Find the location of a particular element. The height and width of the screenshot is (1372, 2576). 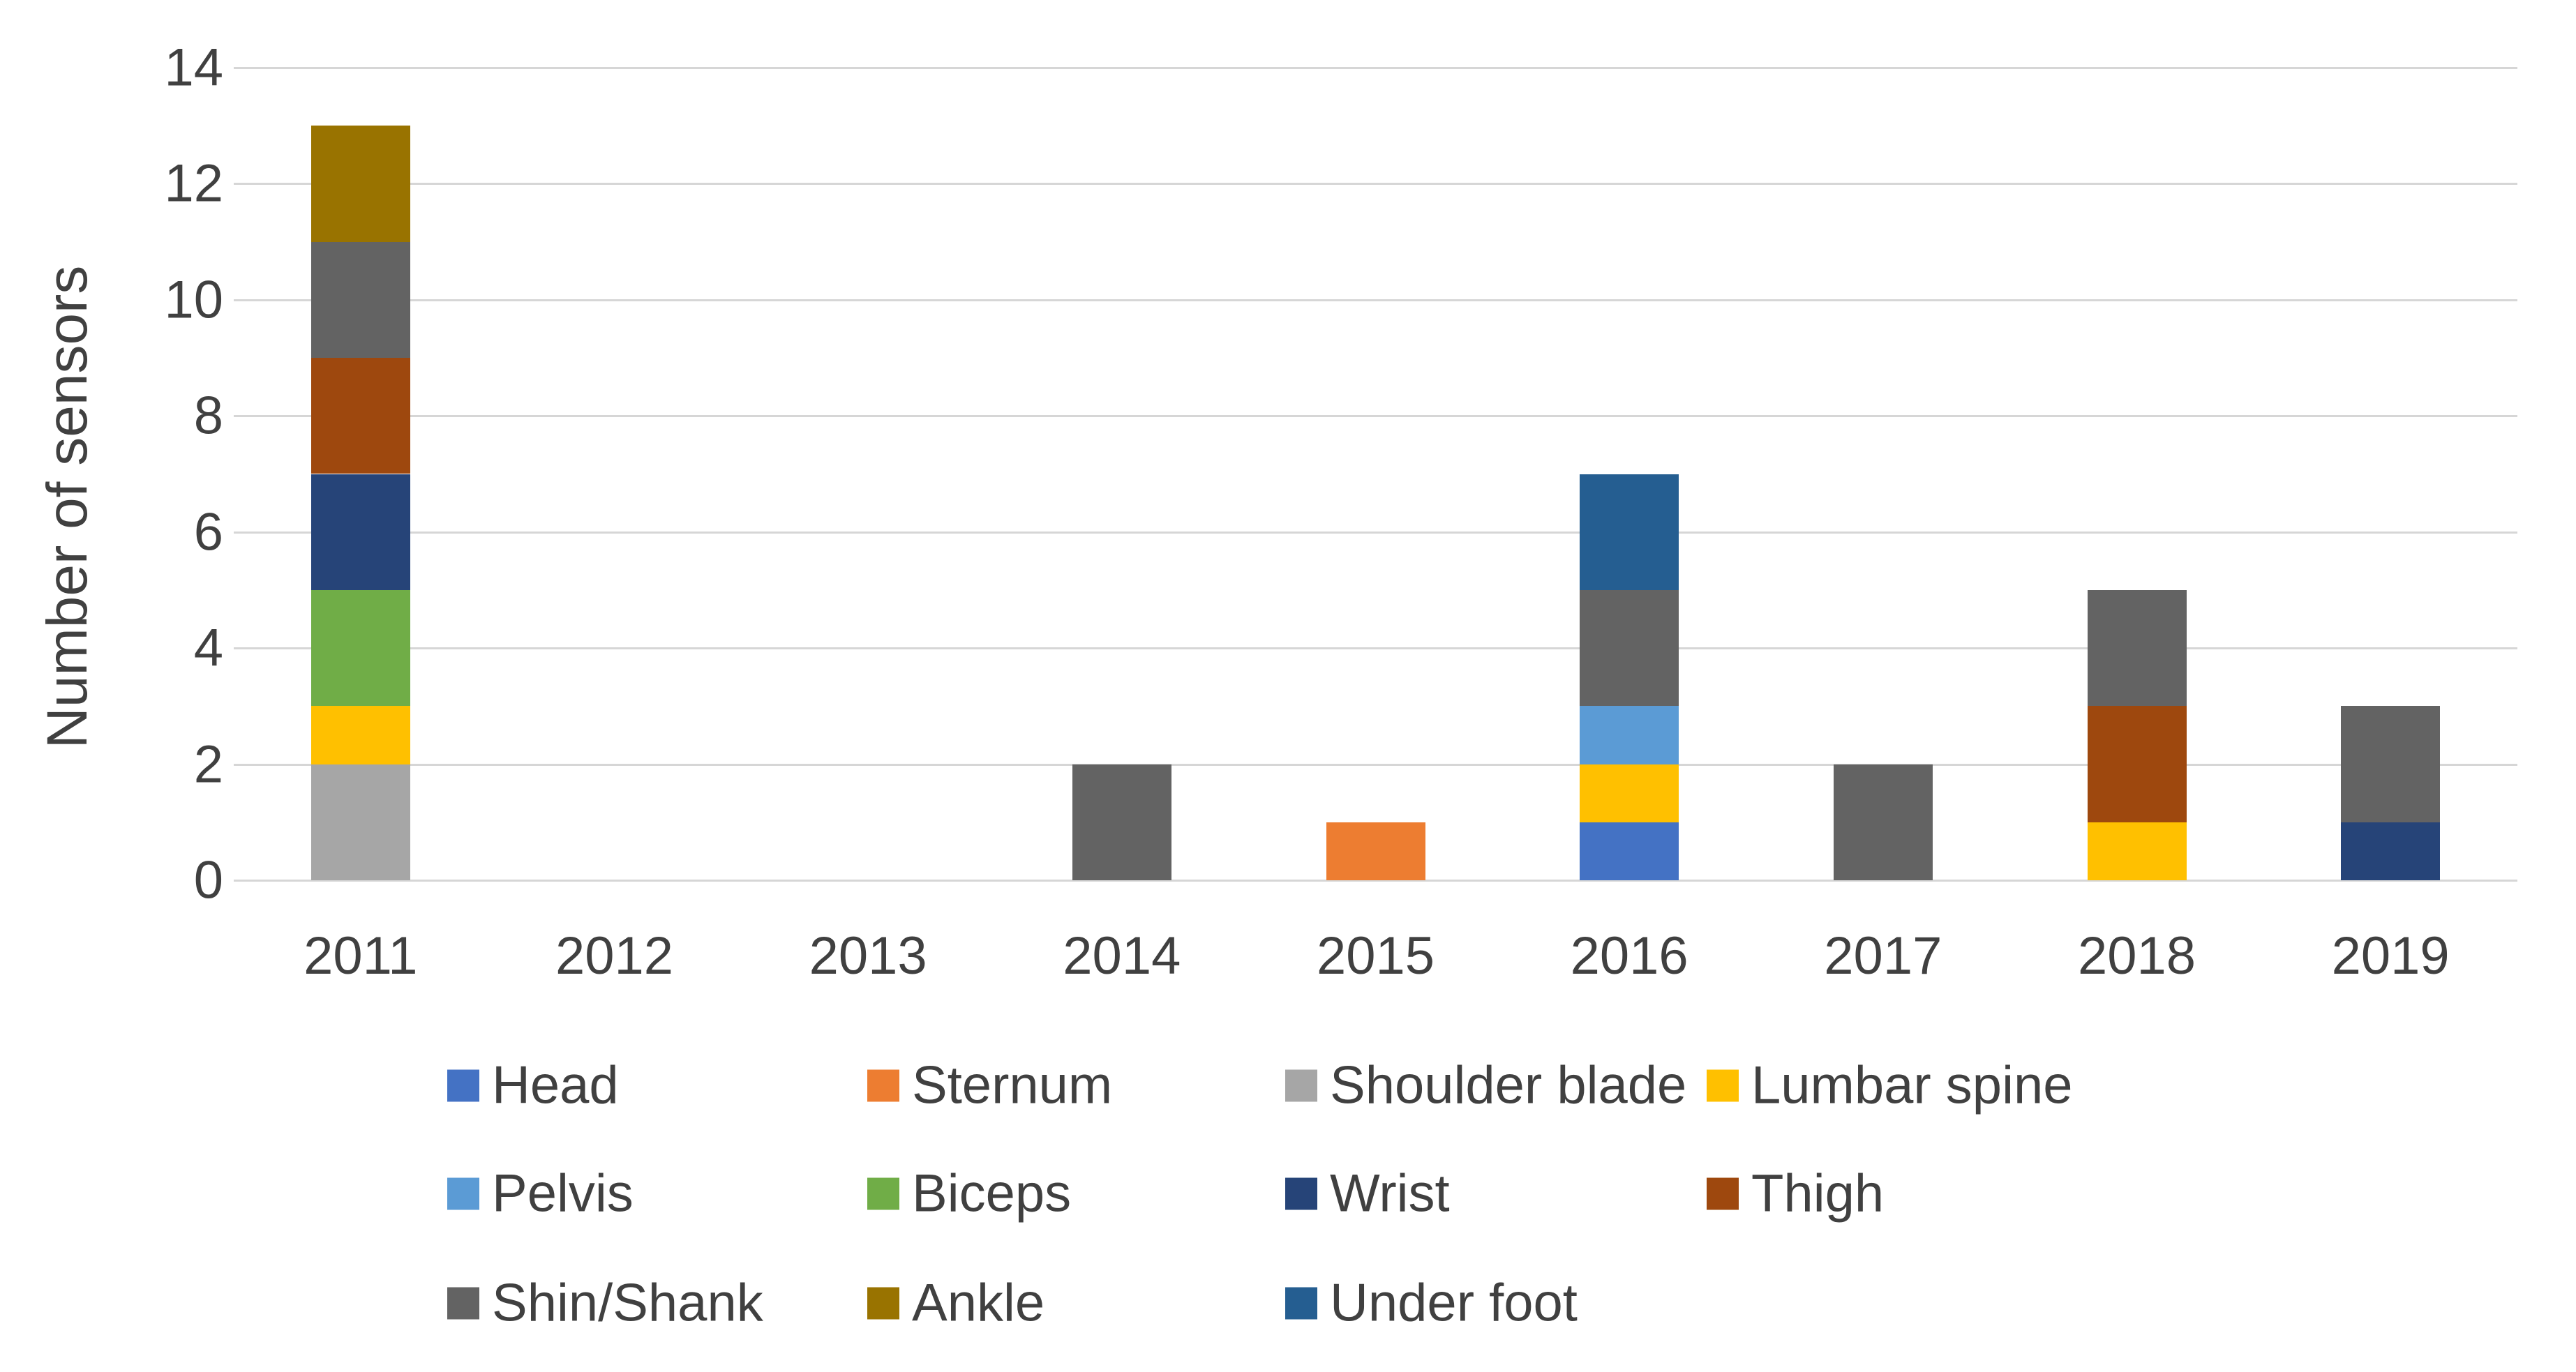

bar-segment-2011-thigh is located at coordinates (360, 416).